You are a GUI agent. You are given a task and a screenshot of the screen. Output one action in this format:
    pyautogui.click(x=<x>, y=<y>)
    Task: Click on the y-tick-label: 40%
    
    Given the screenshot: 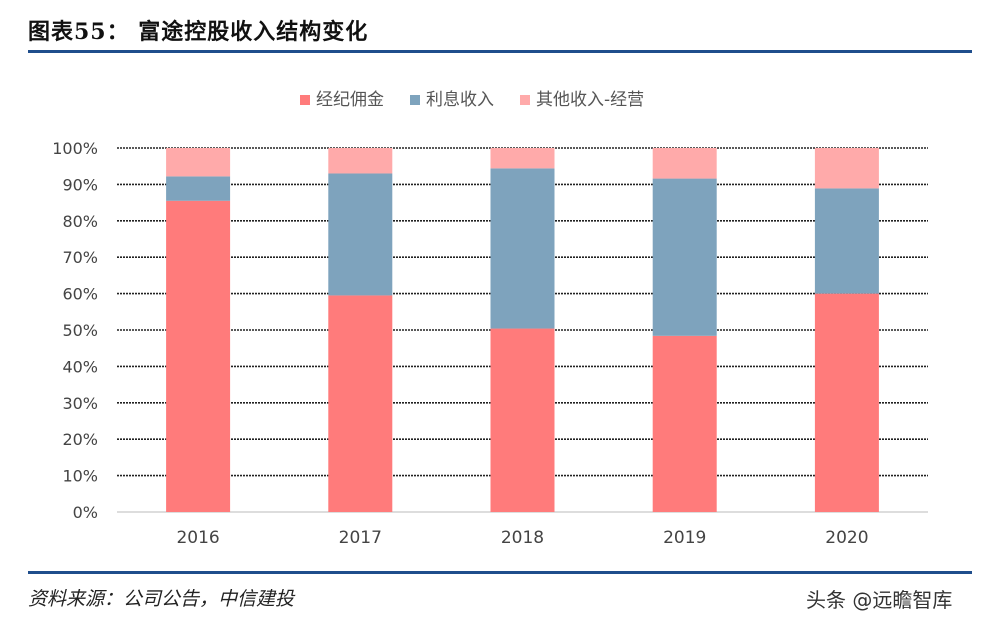 What is the action you would take?
    pyautogui.click(x=80, y=366)
    